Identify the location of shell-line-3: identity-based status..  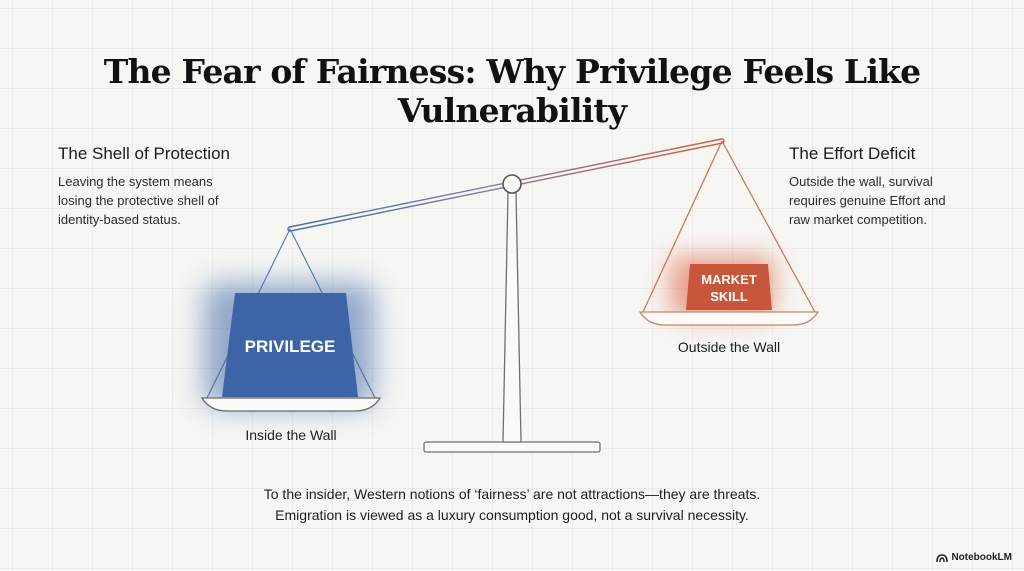
(119, 219).